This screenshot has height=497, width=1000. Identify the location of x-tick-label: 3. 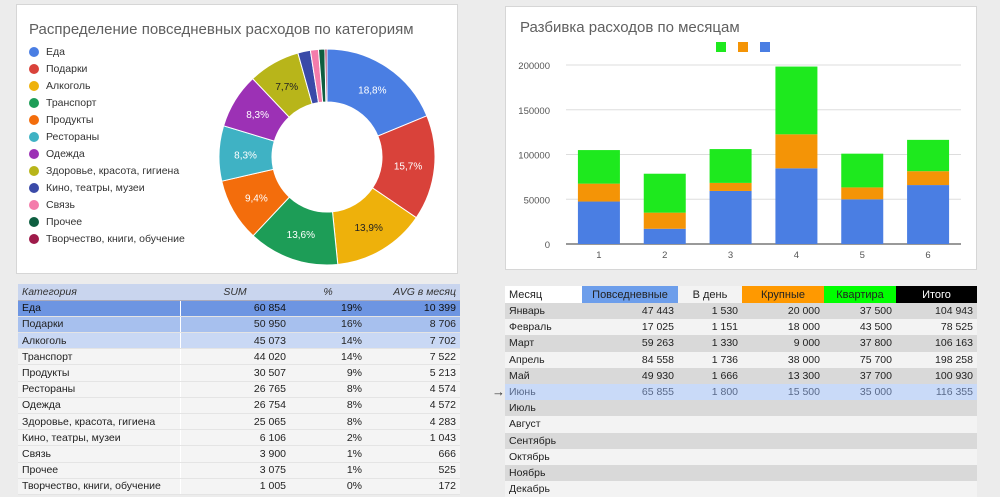
(730, 255).